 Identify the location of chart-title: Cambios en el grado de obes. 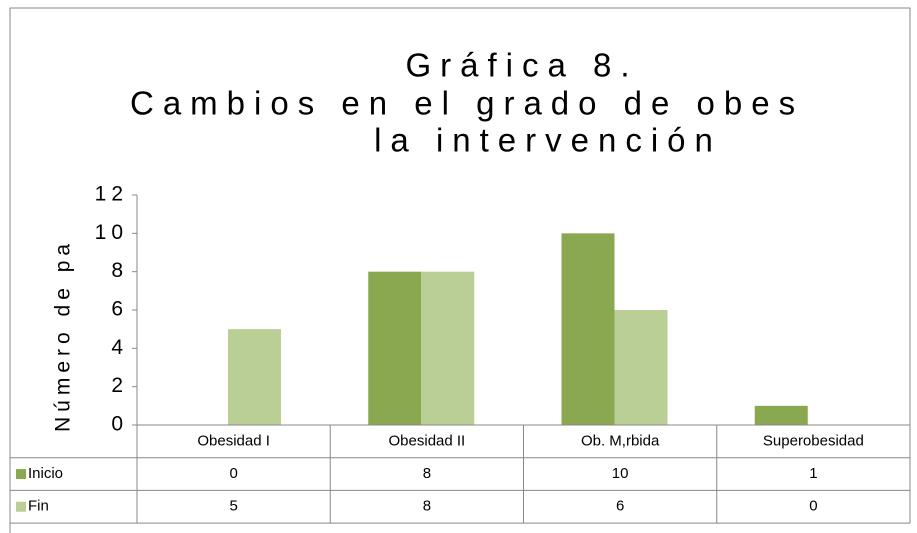
(467, 103).